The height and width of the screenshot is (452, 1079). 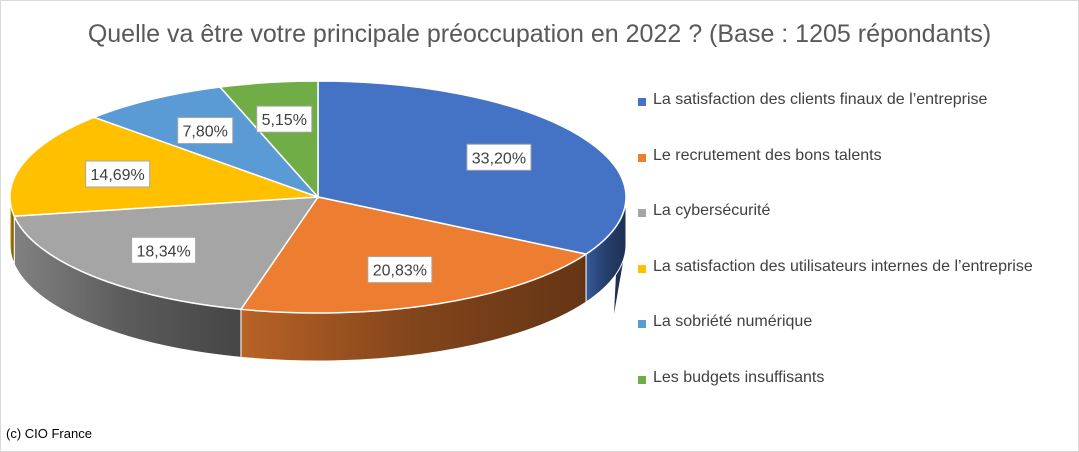 I want to click on svg-text: 33,20%, so click(x=499, y=158).